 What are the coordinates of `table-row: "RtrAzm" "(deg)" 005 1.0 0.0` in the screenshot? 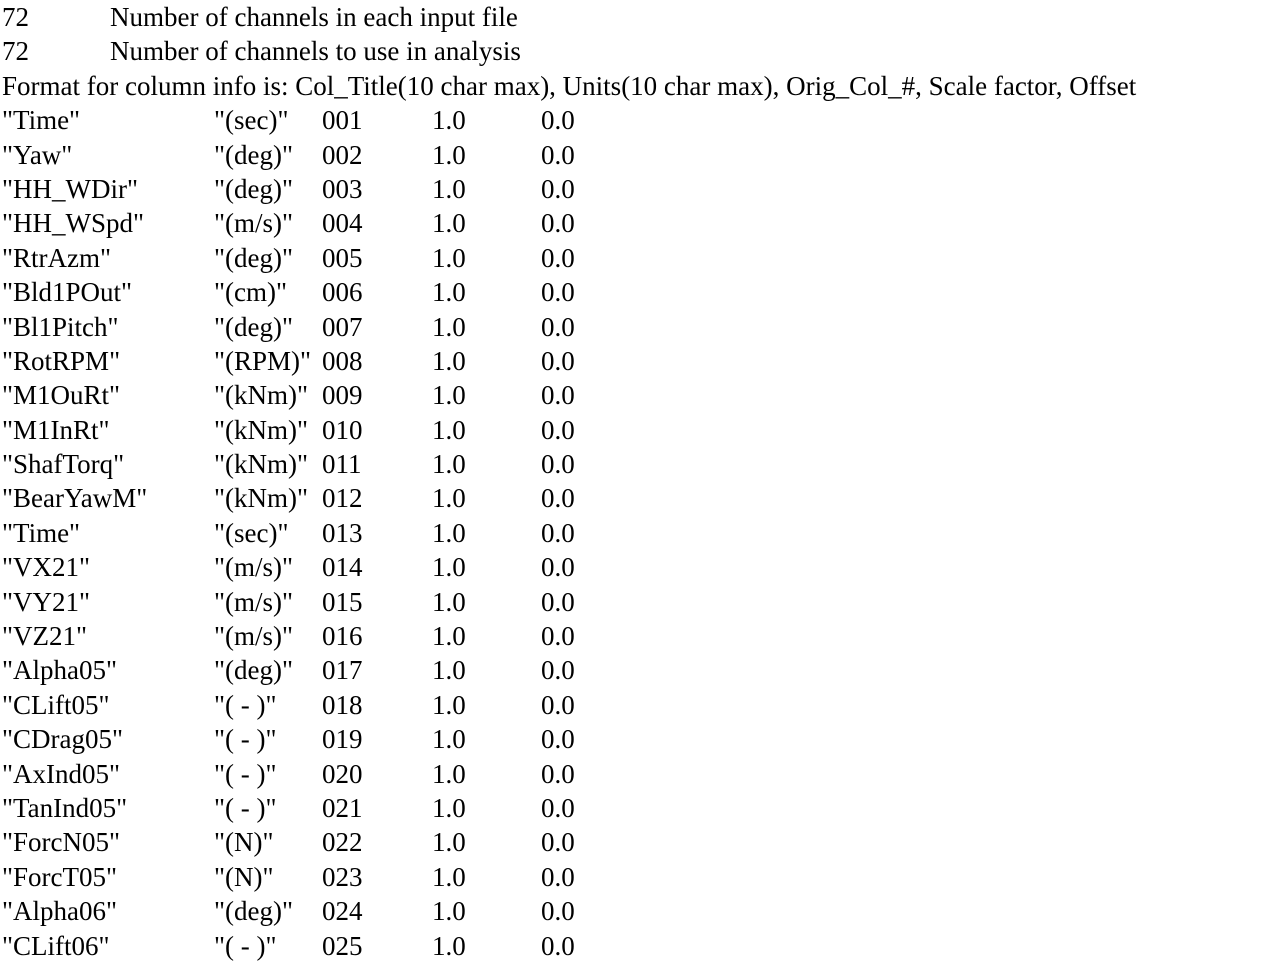 It's located at (631, 258).